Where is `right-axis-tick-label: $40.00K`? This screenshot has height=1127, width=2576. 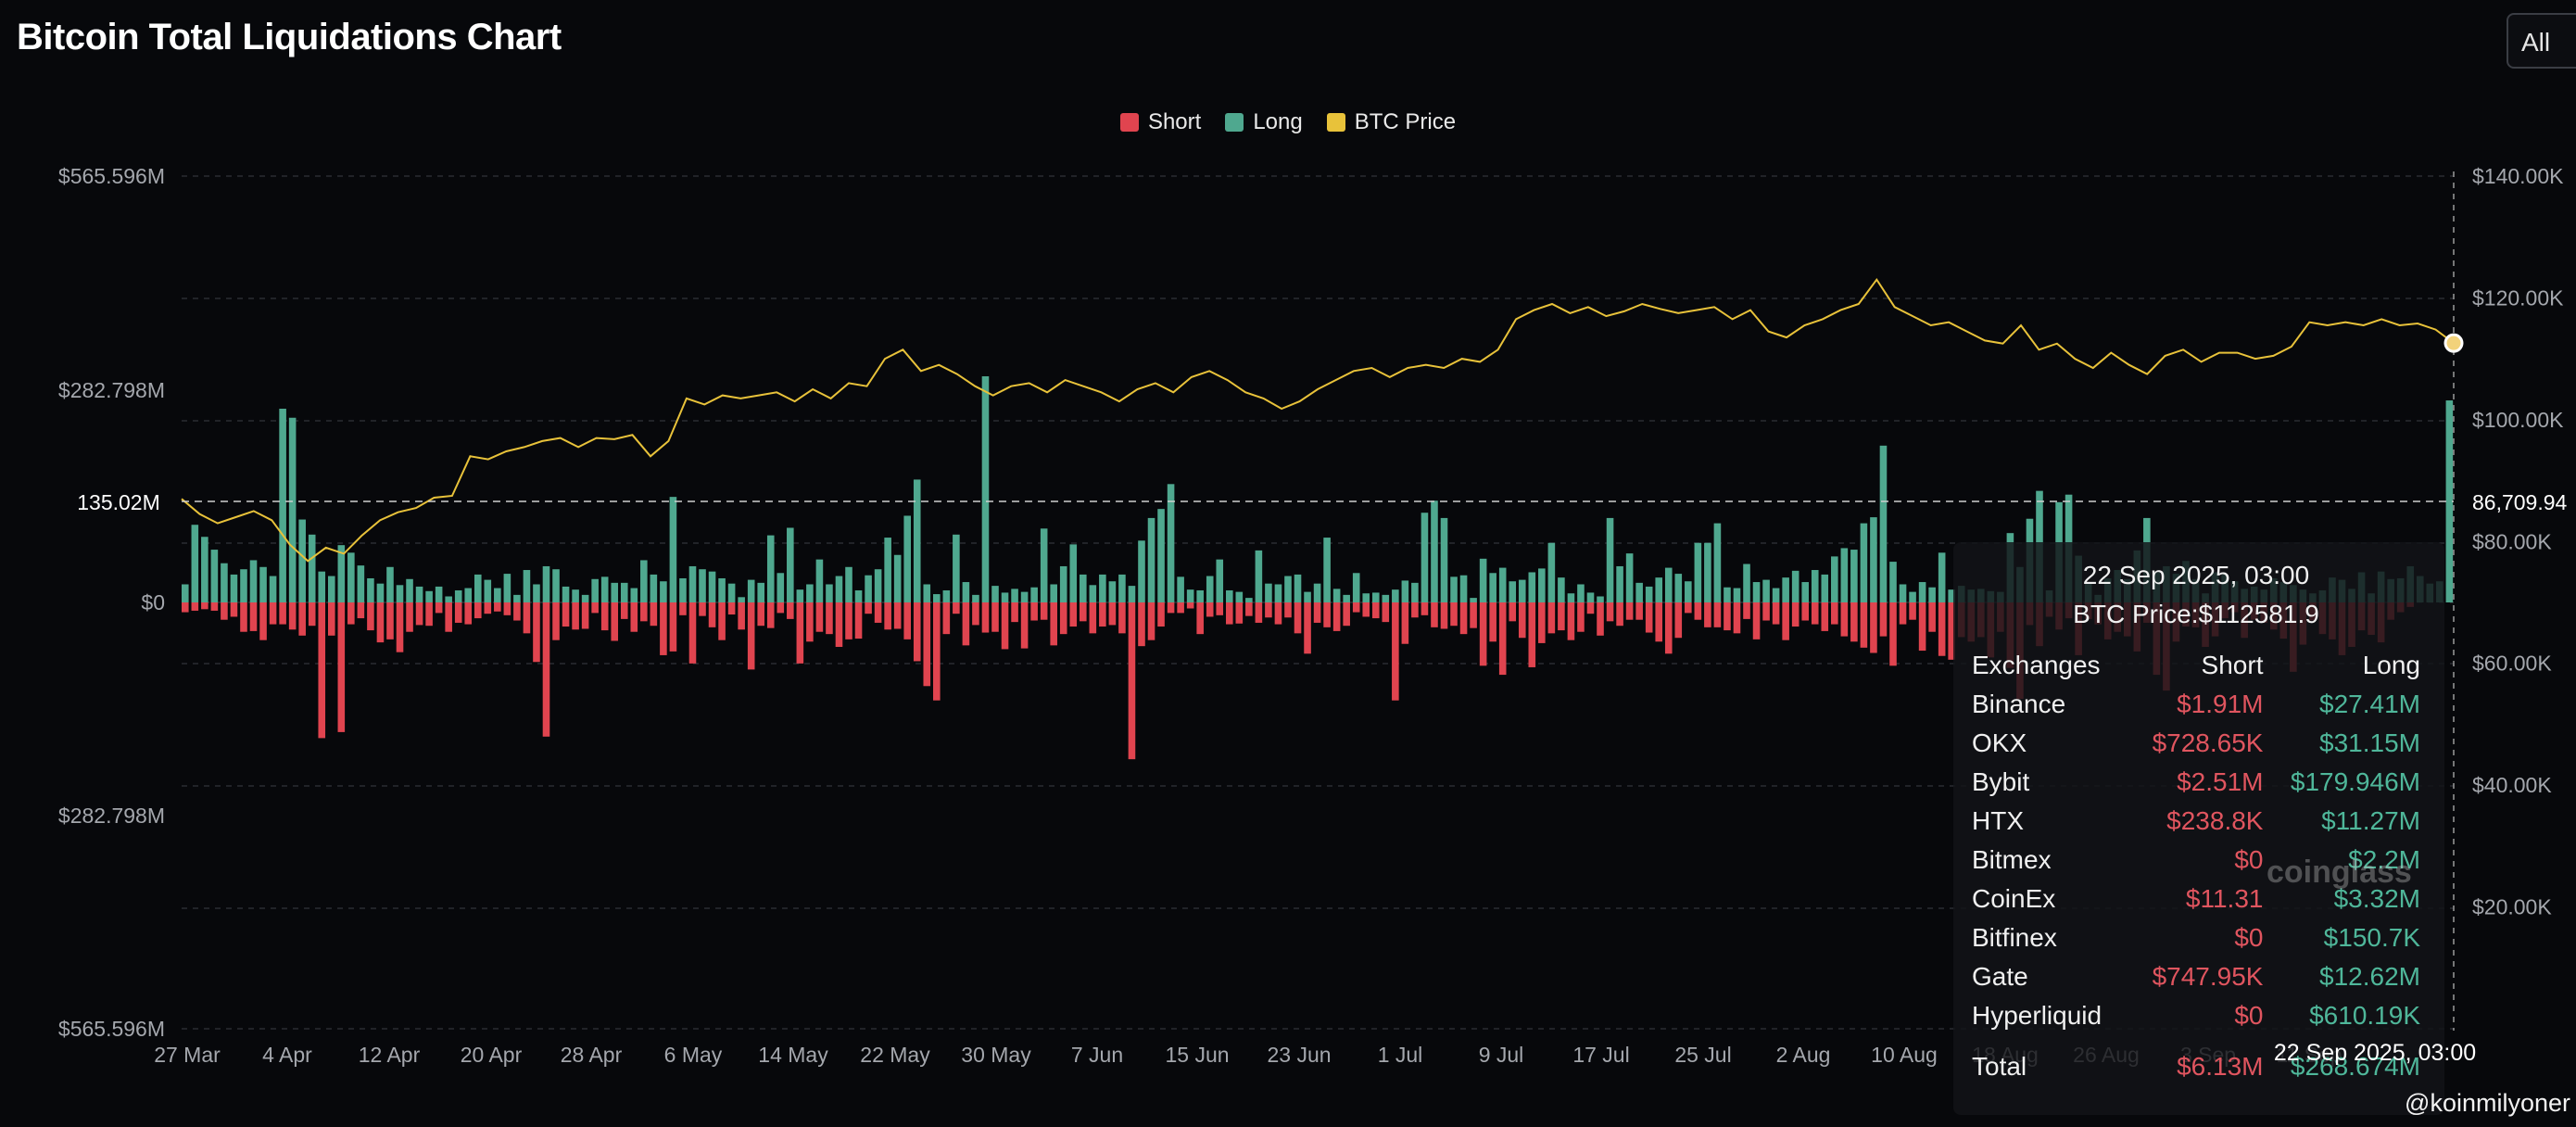 right-axis-tick-label: $40.00K is located at coordinates (2512, 785).